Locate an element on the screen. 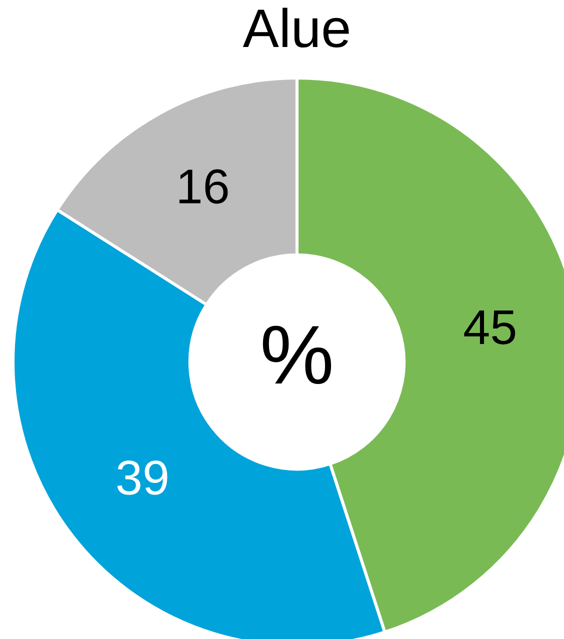 This screenshot has height=639, width=564. data-label: 39 is located at coordinates (142, 477).